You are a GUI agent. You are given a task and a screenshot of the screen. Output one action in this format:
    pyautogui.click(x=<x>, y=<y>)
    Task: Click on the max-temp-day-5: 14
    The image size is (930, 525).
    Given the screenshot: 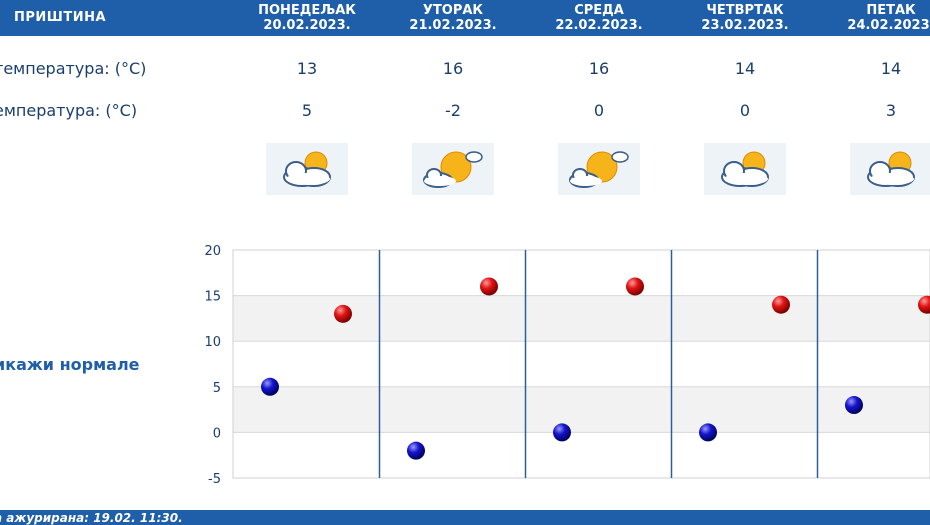 What is the action you would take?
    pyautogui.click(x=891, y=68)
    